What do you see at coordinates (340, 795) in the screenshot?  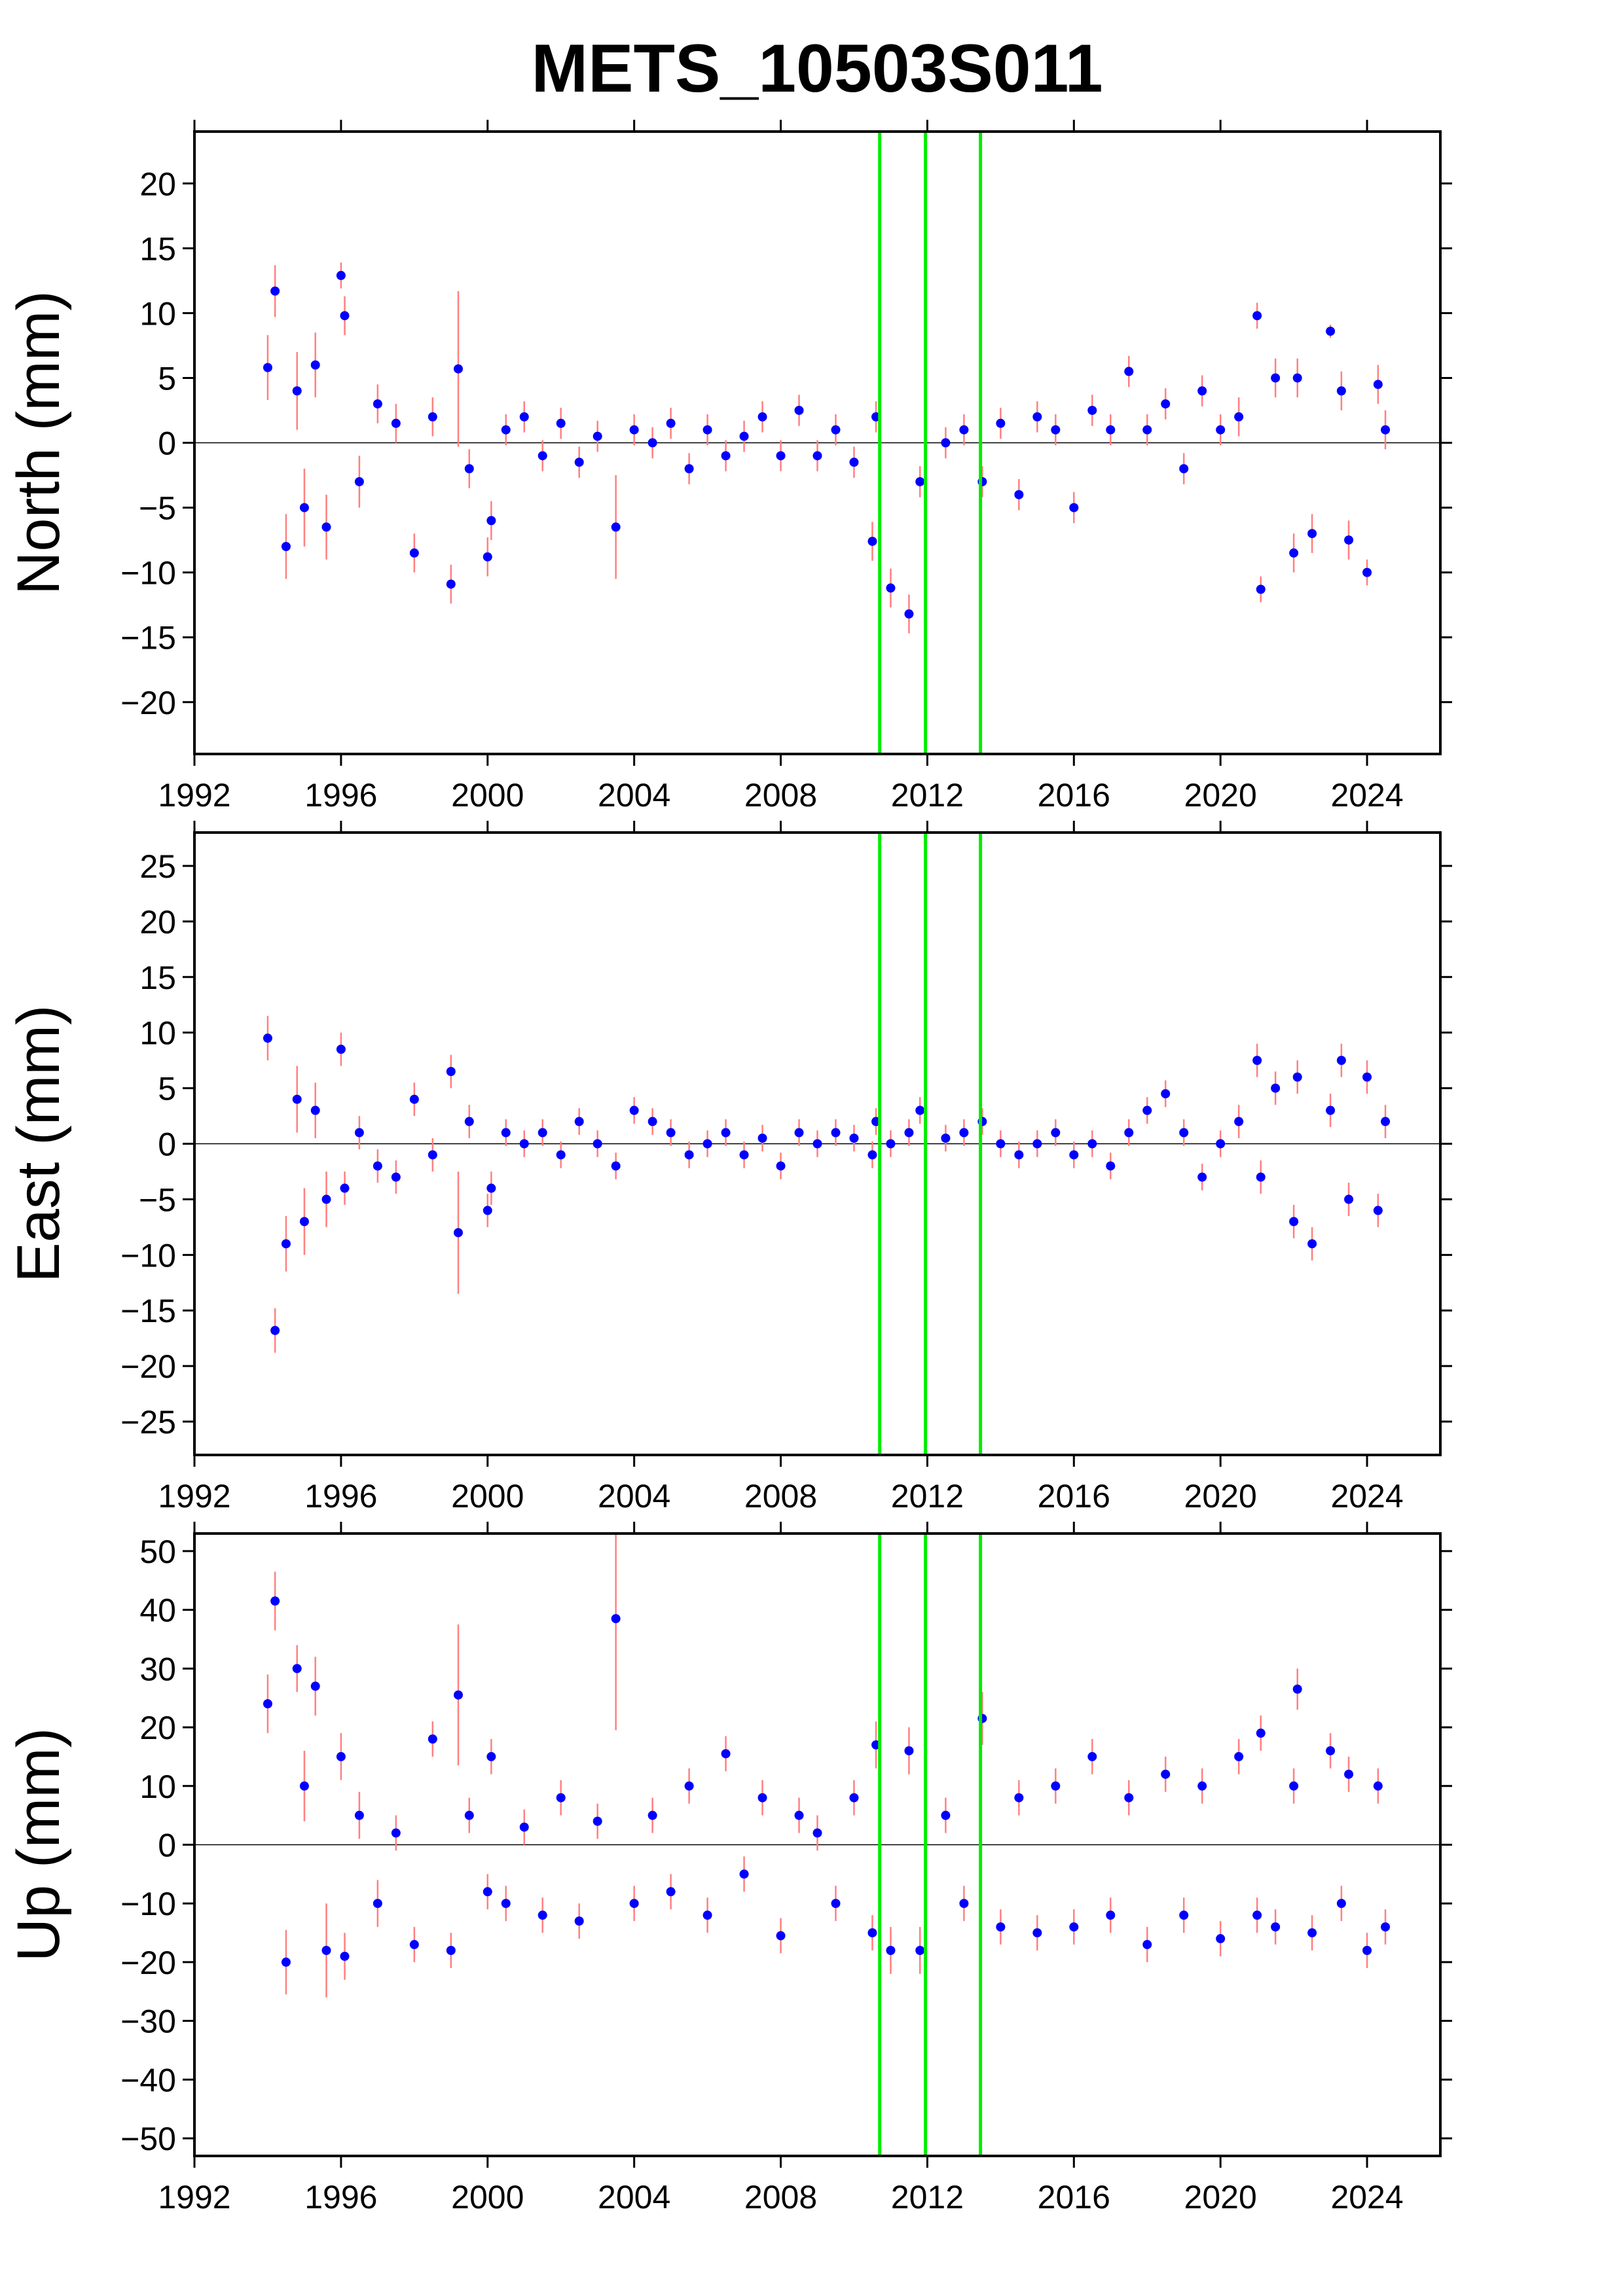 I see `x-tick-label: 1996` at bounding box center [340, 795].